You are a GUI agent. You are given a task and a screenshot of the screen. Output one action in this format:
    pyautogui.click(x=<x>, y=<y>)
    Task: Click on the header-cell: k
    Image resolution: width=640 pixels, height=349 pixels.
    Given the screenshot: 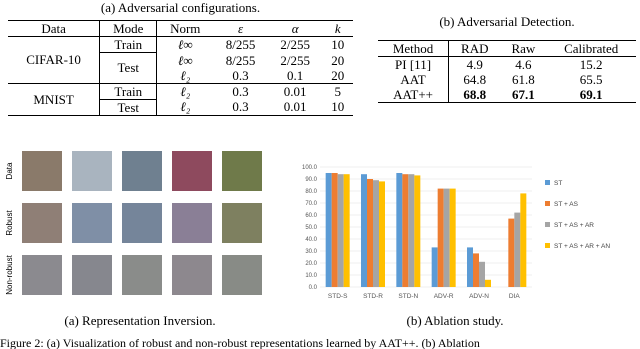 What is the action you would take?
    pyautogui.click(x=337, y=28)
    